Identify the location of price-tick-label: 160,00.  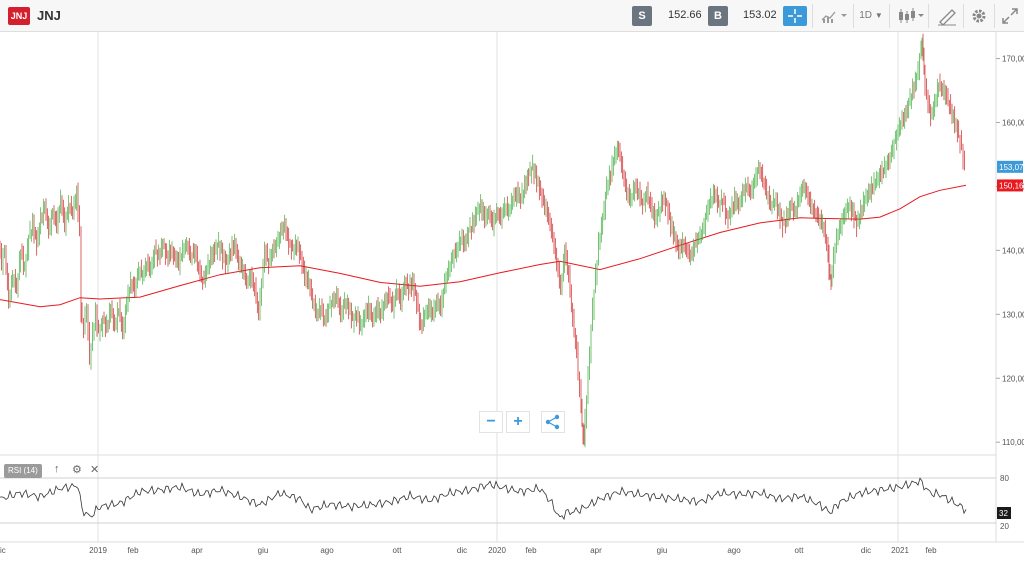
(1013, 123).